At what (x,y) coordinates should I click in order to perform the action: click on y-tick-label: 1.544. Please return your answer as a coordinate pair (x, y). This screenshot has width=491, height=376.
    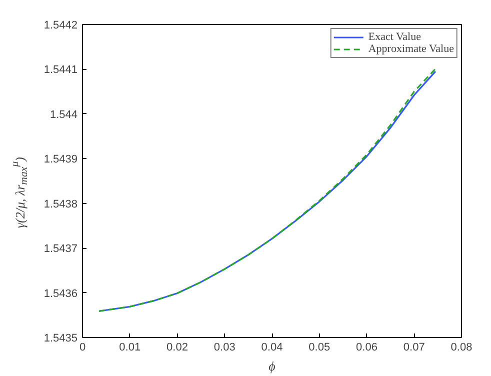
    Looking at the image, I should click on (64, 114).